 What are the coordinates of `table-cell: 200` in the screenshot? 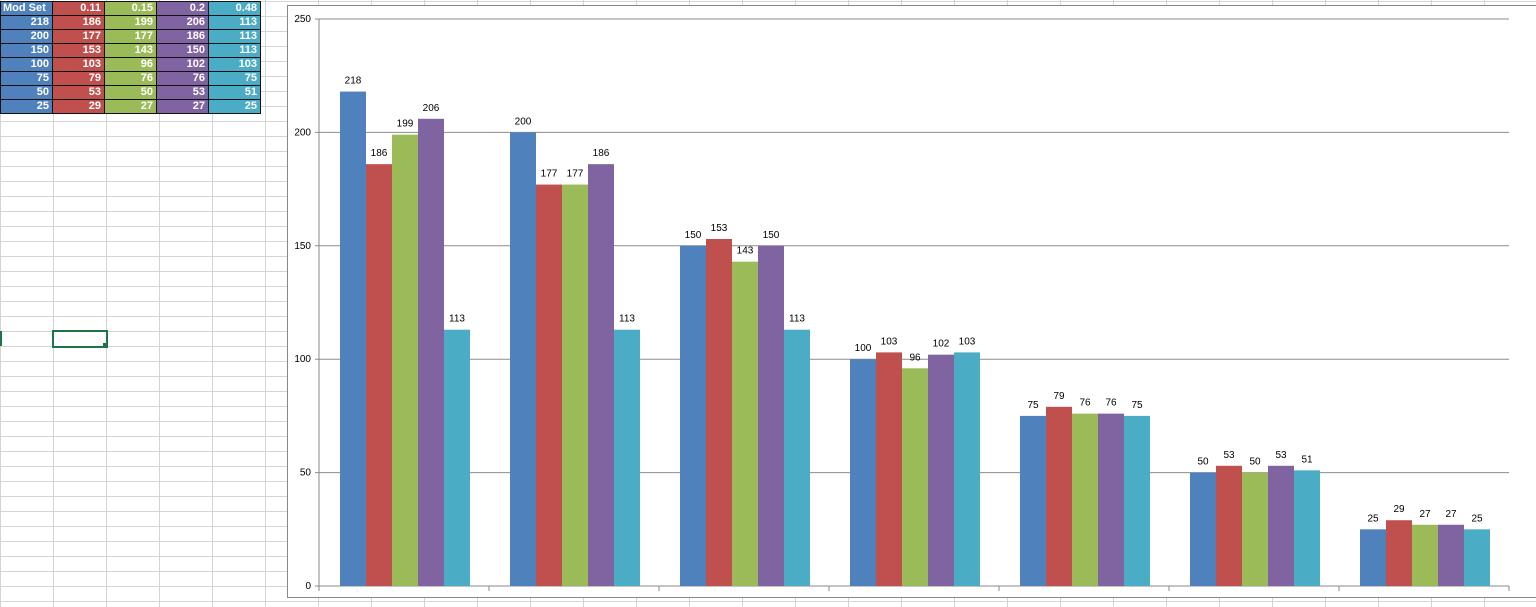 It's located at (26, 36).